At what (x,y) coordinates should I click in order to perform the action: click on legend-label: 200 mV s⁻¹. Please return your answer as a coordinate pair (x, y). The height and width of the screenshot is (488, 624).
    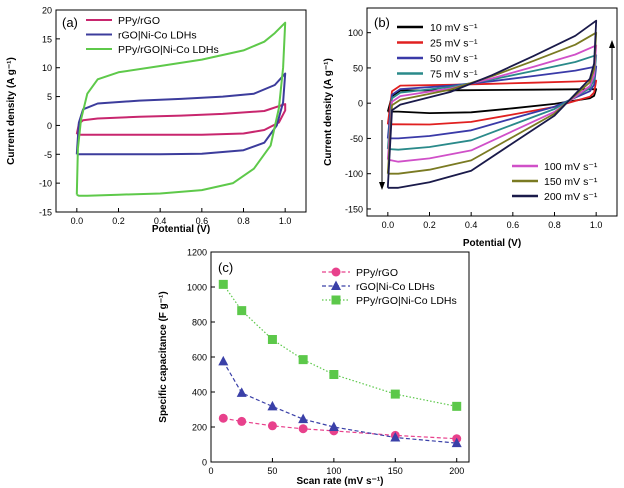
    Looking at the image, I should click on (571, 197).